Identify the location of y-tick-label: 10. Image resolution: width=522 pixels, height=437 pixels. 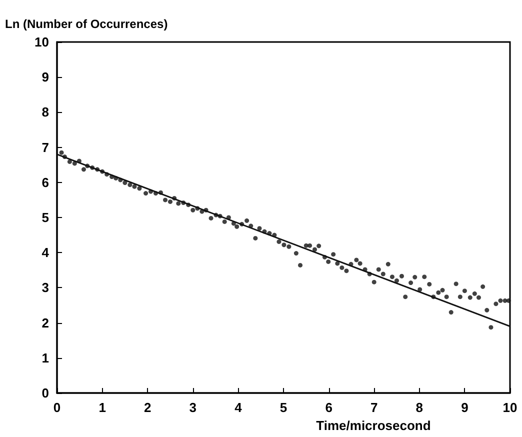
(41, 42).